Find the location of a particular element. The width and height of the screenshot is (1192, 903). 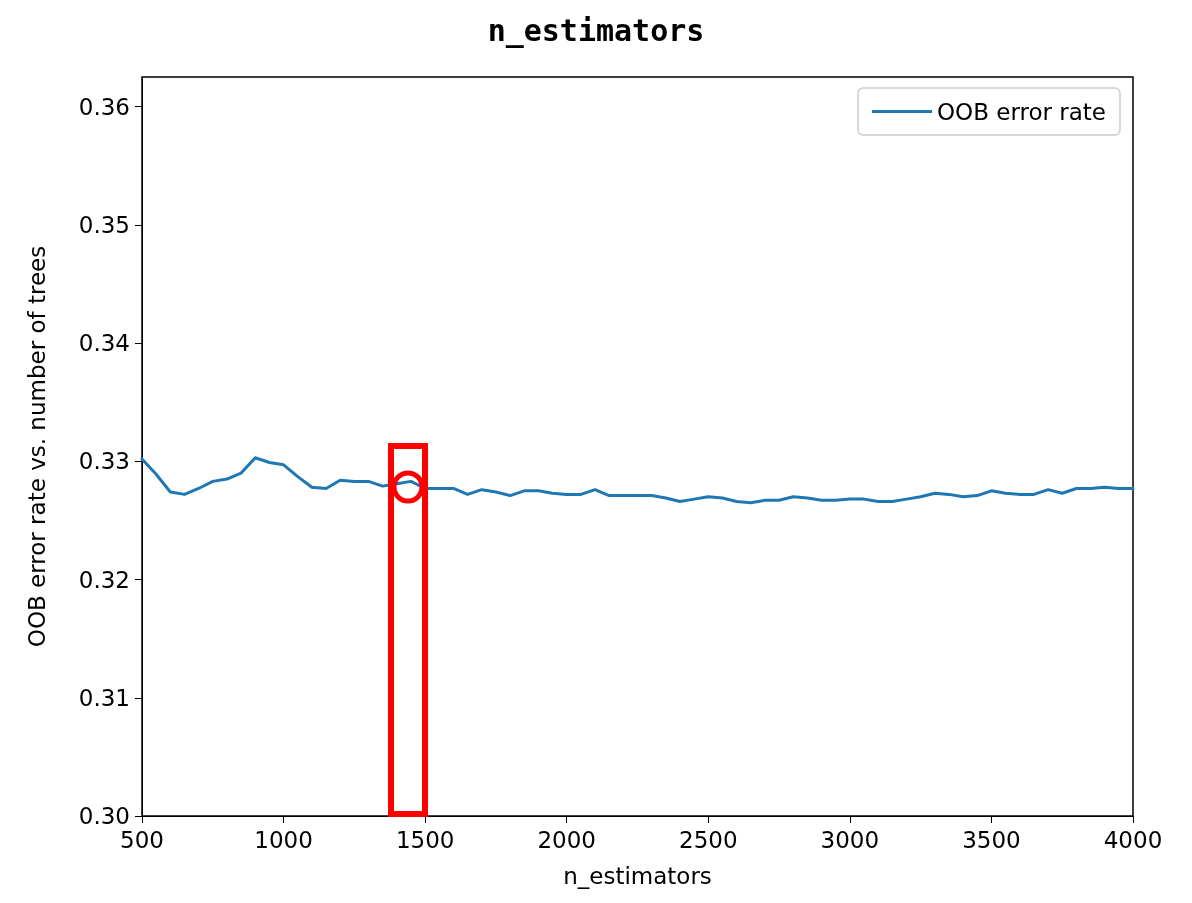

y-tick-label: 0.30 is located at coordinates (104, 816).